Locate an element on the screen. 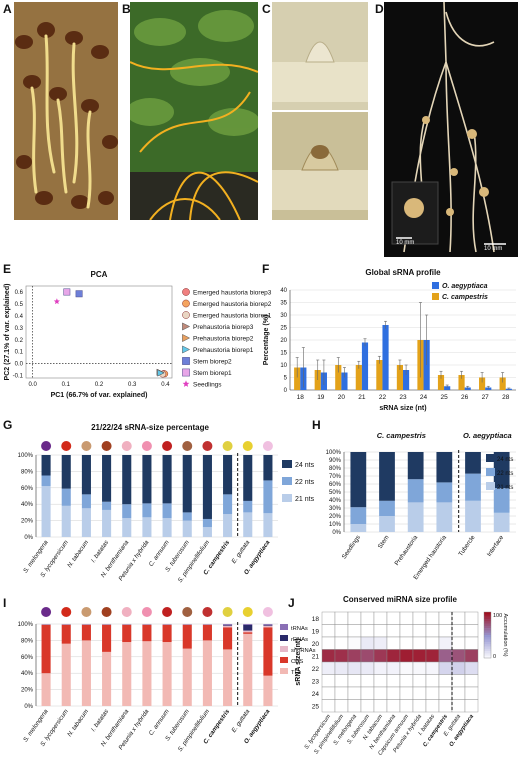  tissue-size-x-tick: Interface is located at coordinates (496, 546).